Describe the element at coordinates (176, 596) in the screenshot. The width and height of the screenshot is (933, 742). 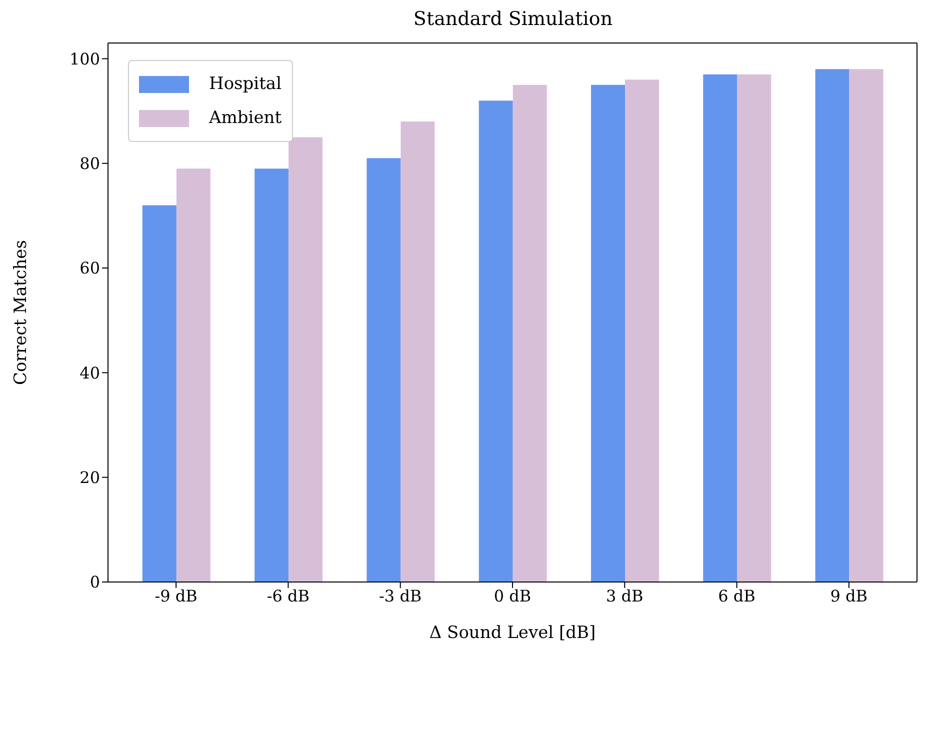
I see `x-tick-label: -9 dB` at that location.